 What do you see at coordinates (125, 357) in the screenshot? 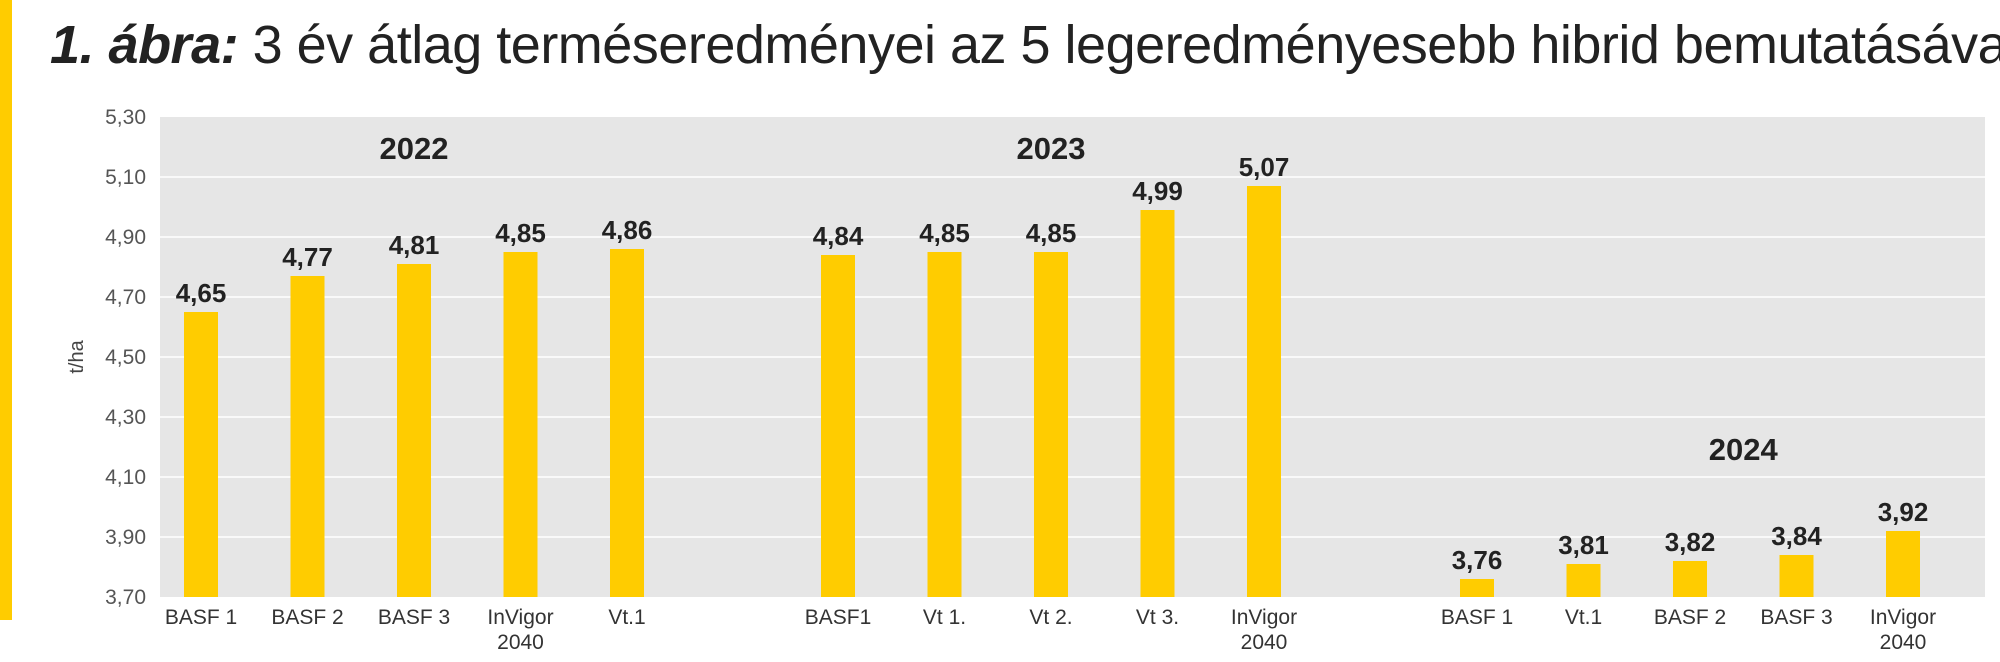
I see `y-tick-label: 4,50` at bounding box center [125, 357].